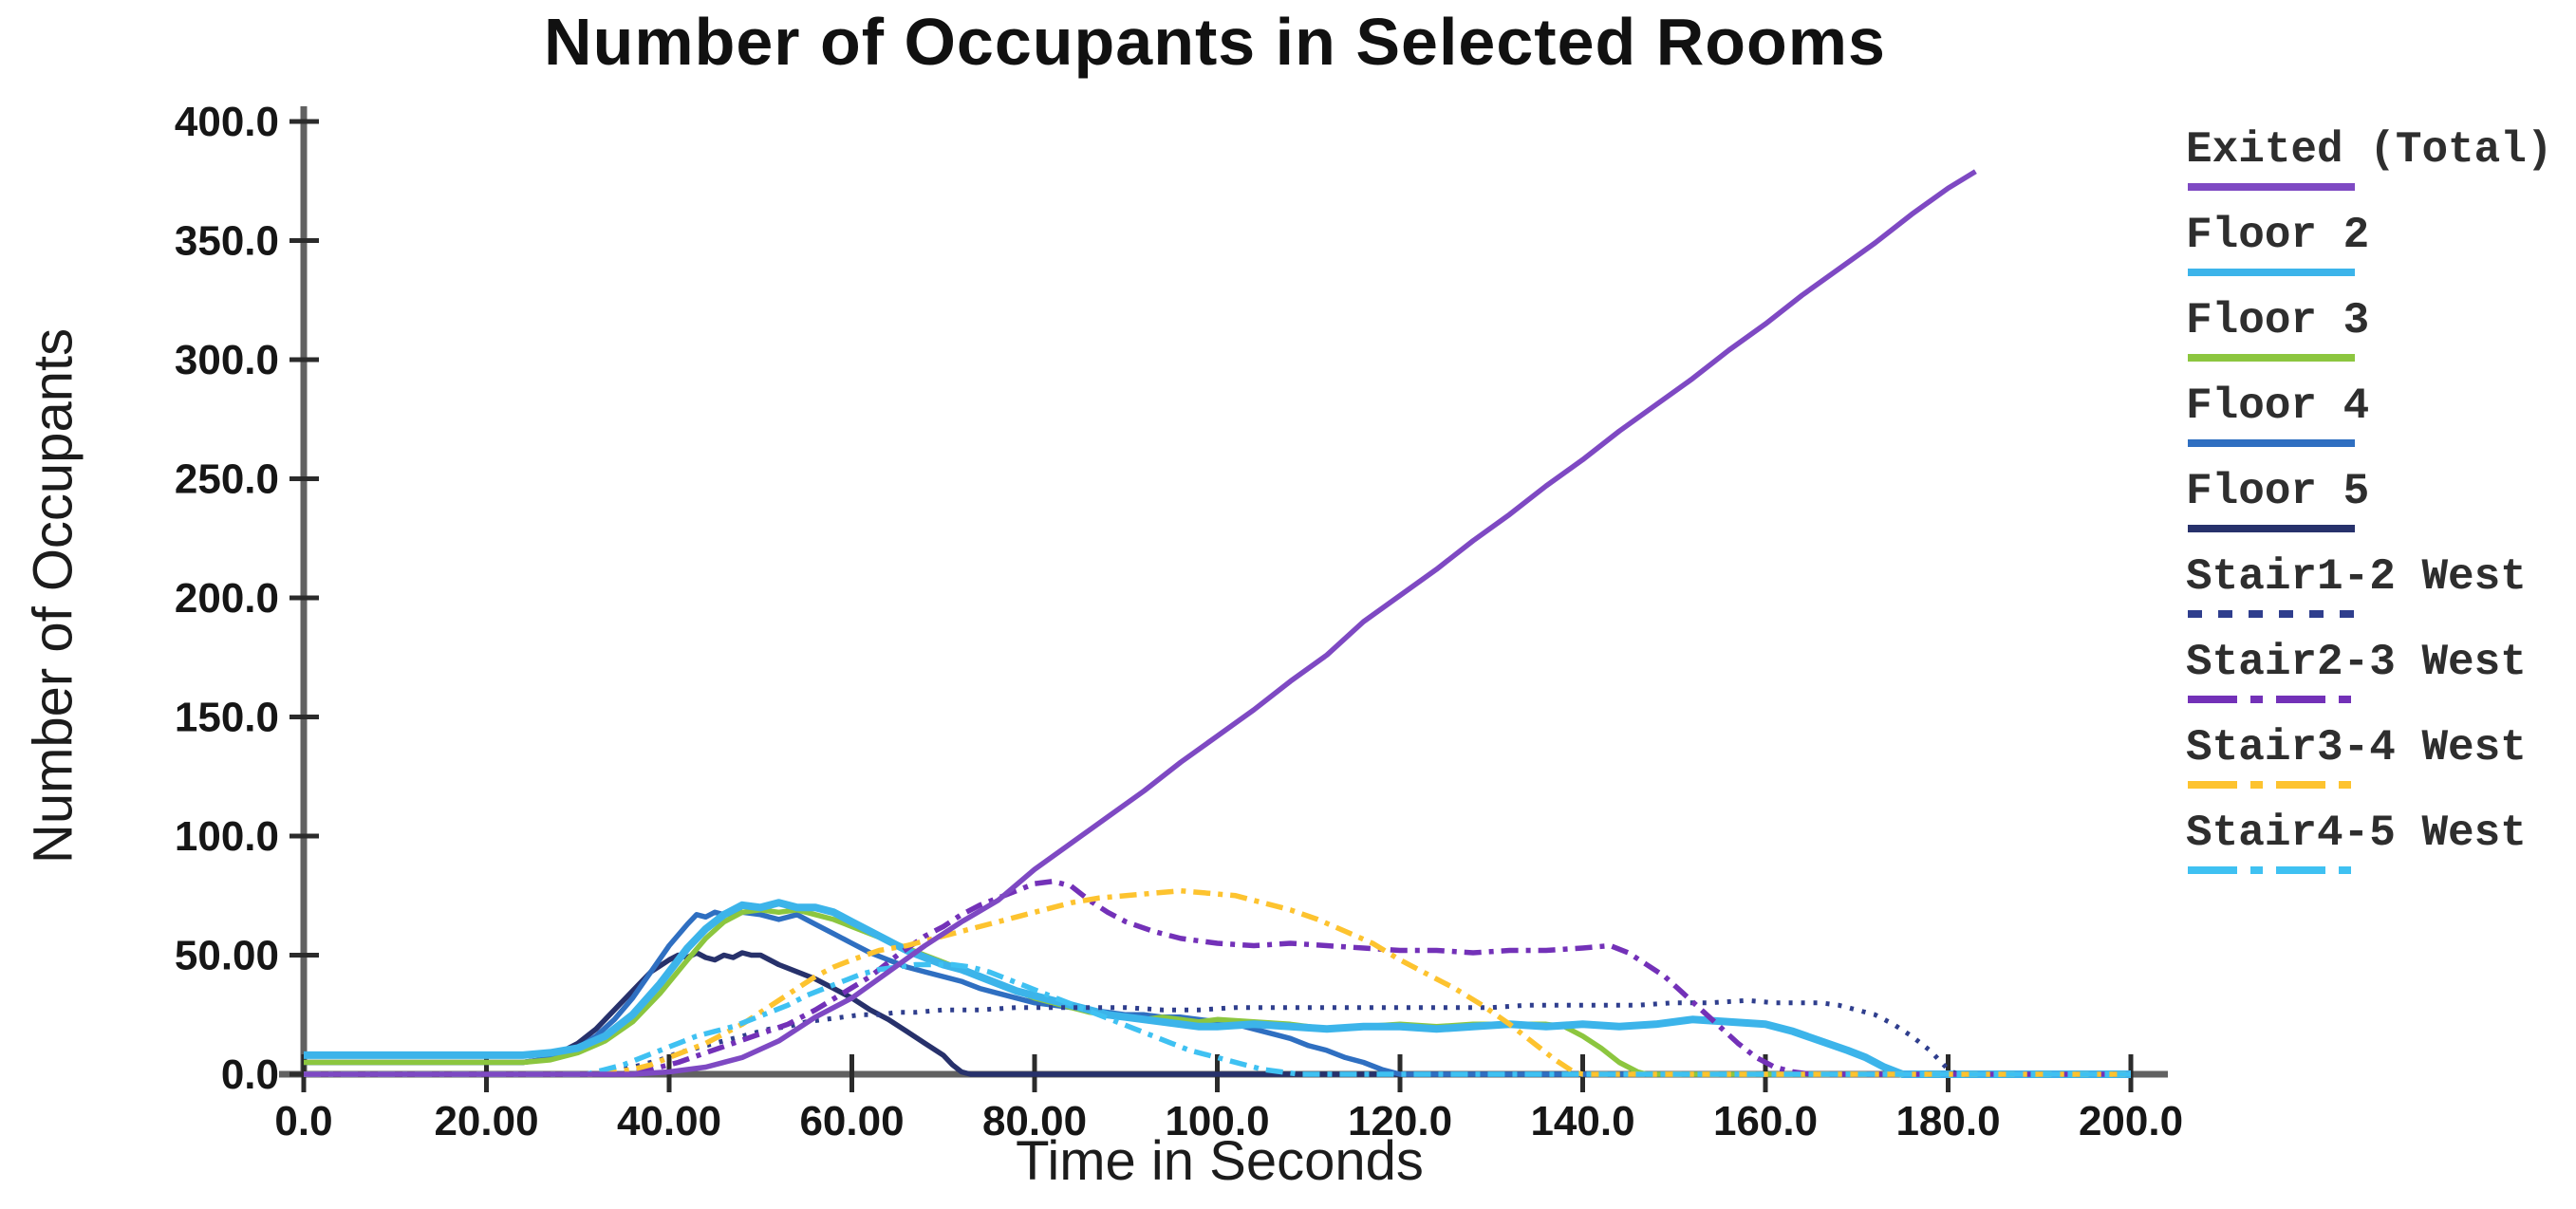 This screenshot has width=2576, height=1209. What do you see at coordinates (227, 956) in the screenshot?
I see `y-tick-label: 50.00` at bounding box center [227, 956].